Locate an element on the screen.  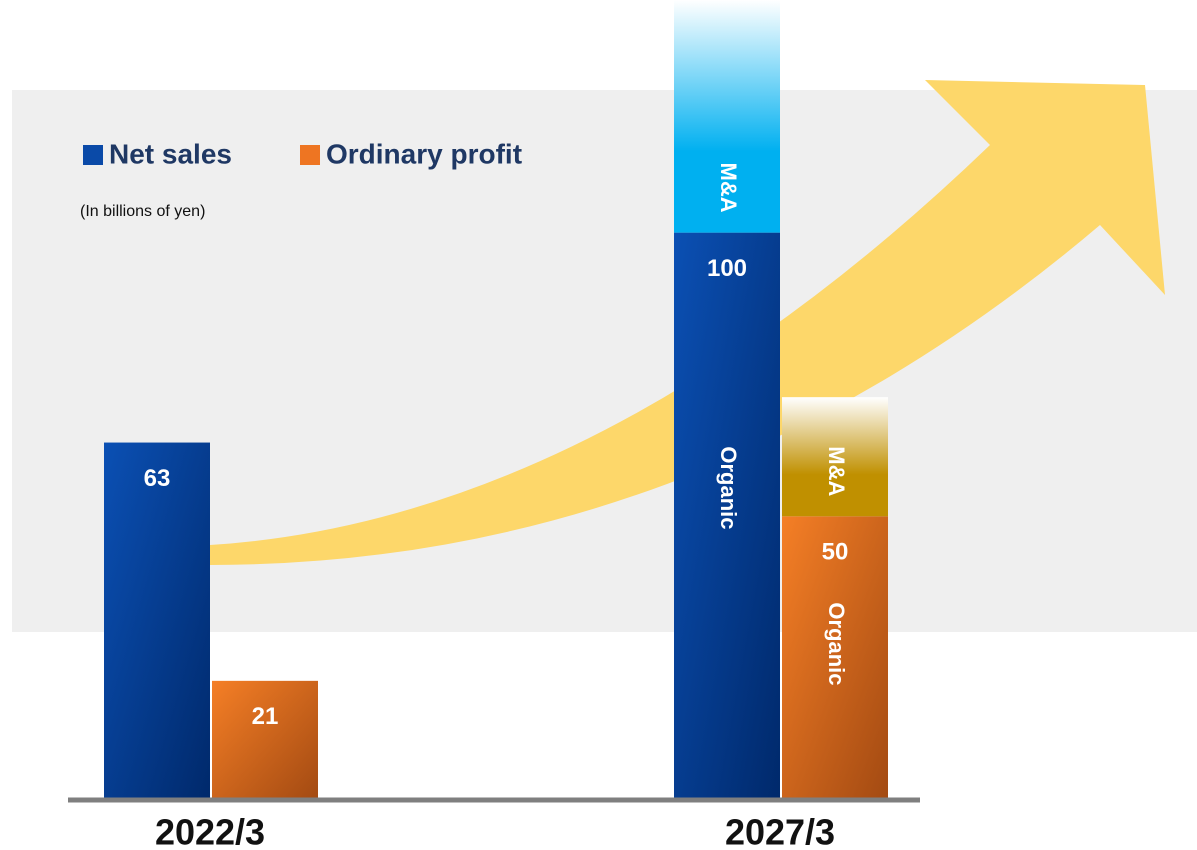
legend-label: Ordinary profit is located at coordinates (424, 153).